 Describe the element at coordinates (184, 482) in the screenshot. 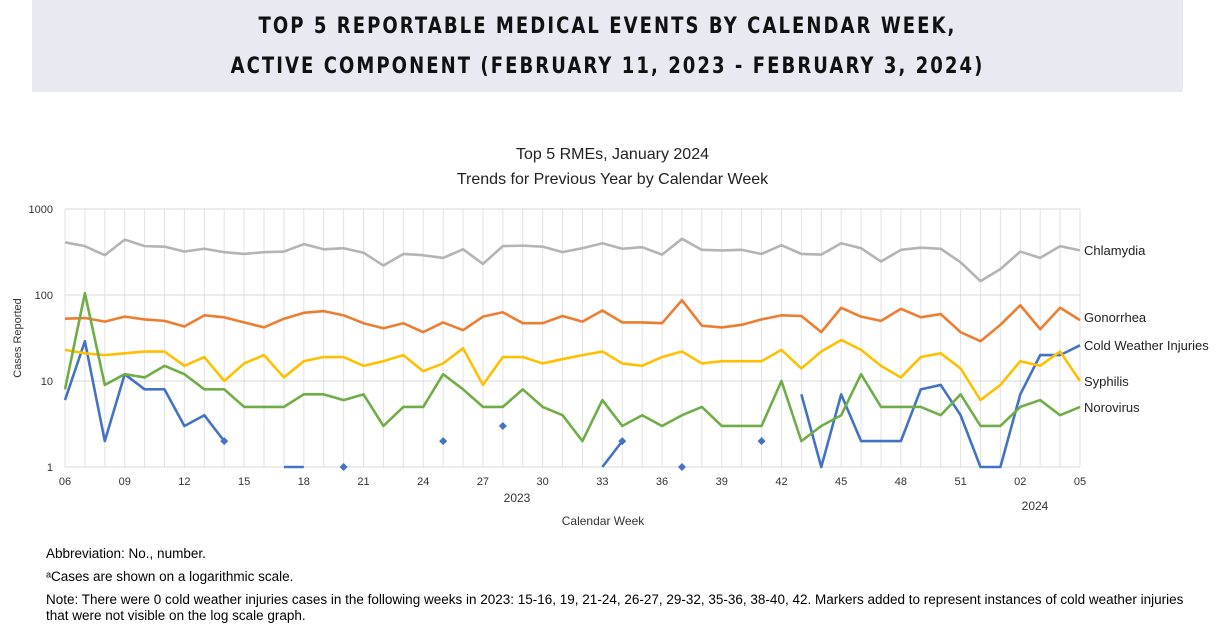

I see `x-tick-label: 12` at that location.